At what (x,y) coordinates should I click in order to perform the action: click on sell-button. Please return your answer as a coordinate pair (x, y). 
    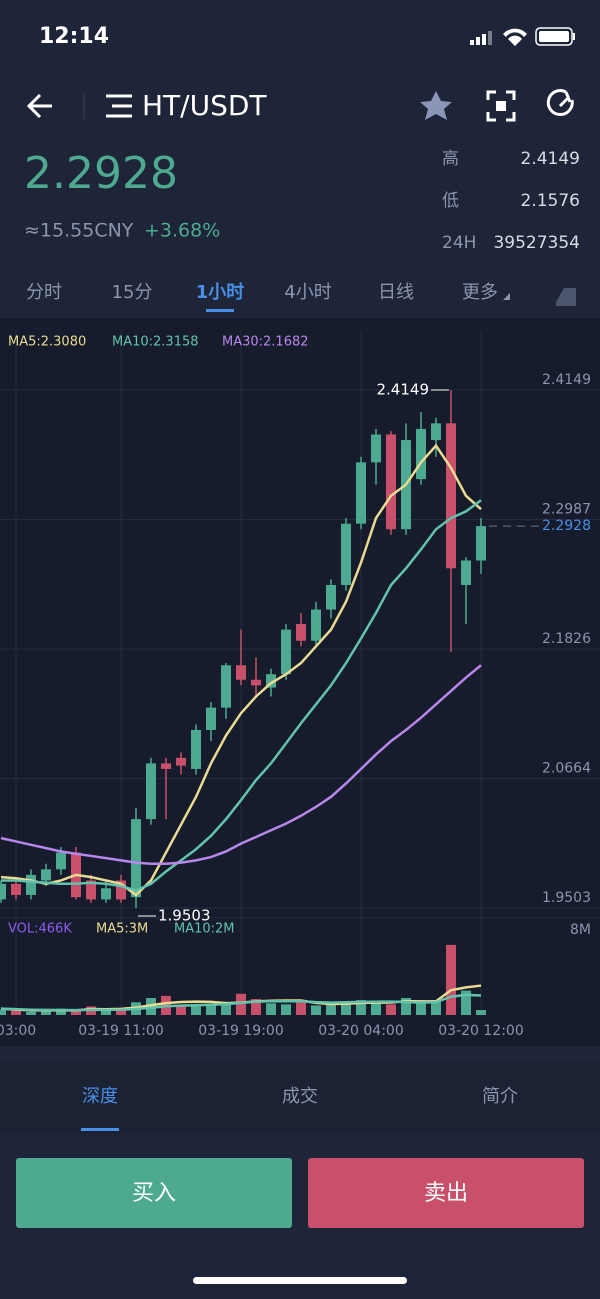
    Looking at the image, I should click on (446, 1193).